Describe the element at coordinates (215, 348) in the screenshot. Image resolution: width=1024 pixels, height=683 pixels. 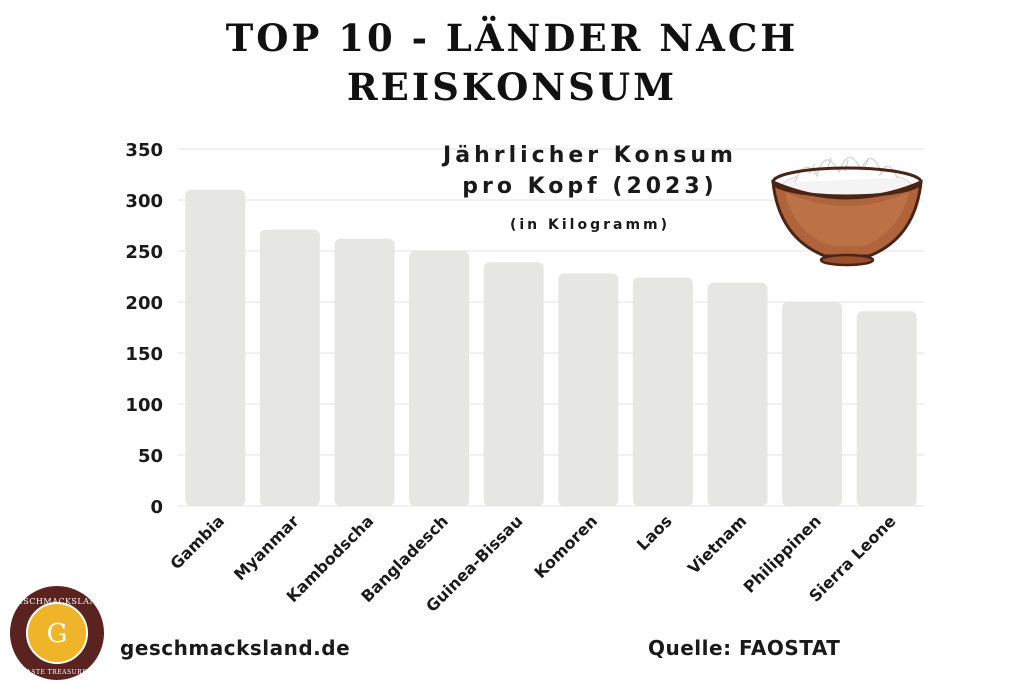
I see `bar-gambia` at that location.